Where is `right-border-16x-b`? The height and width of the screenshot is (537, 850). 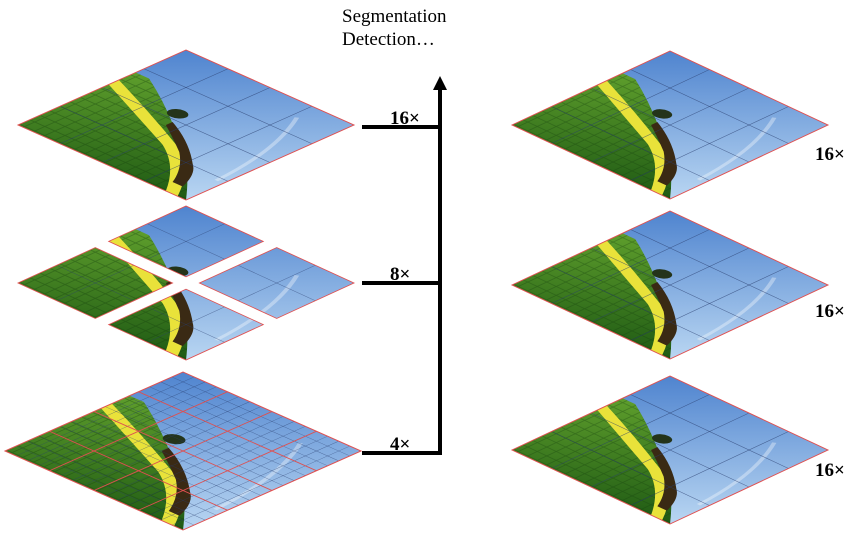
right-border-16x-b is located at coordinates (670, 285).